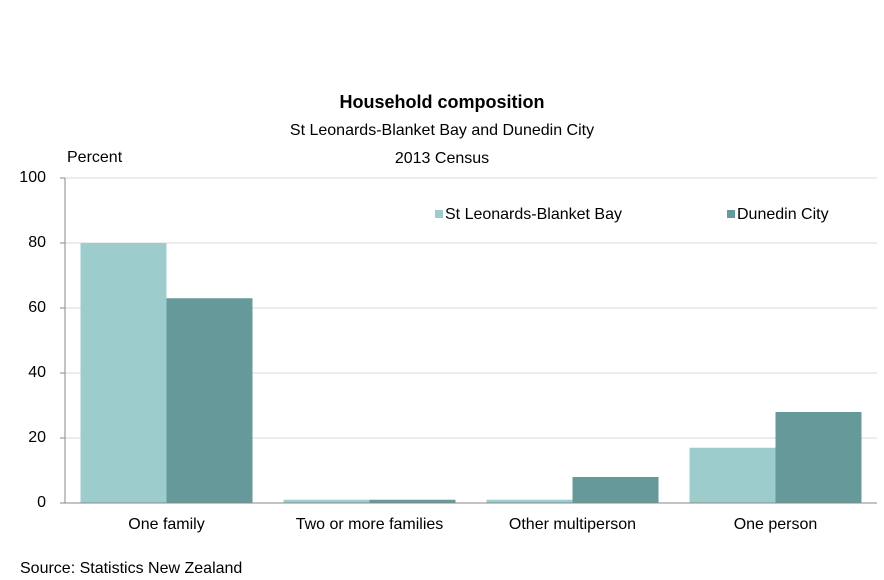 This screenshot has height=580, width=884. I want to click on x-tick-label: Other multiperson, so click(572, 524).